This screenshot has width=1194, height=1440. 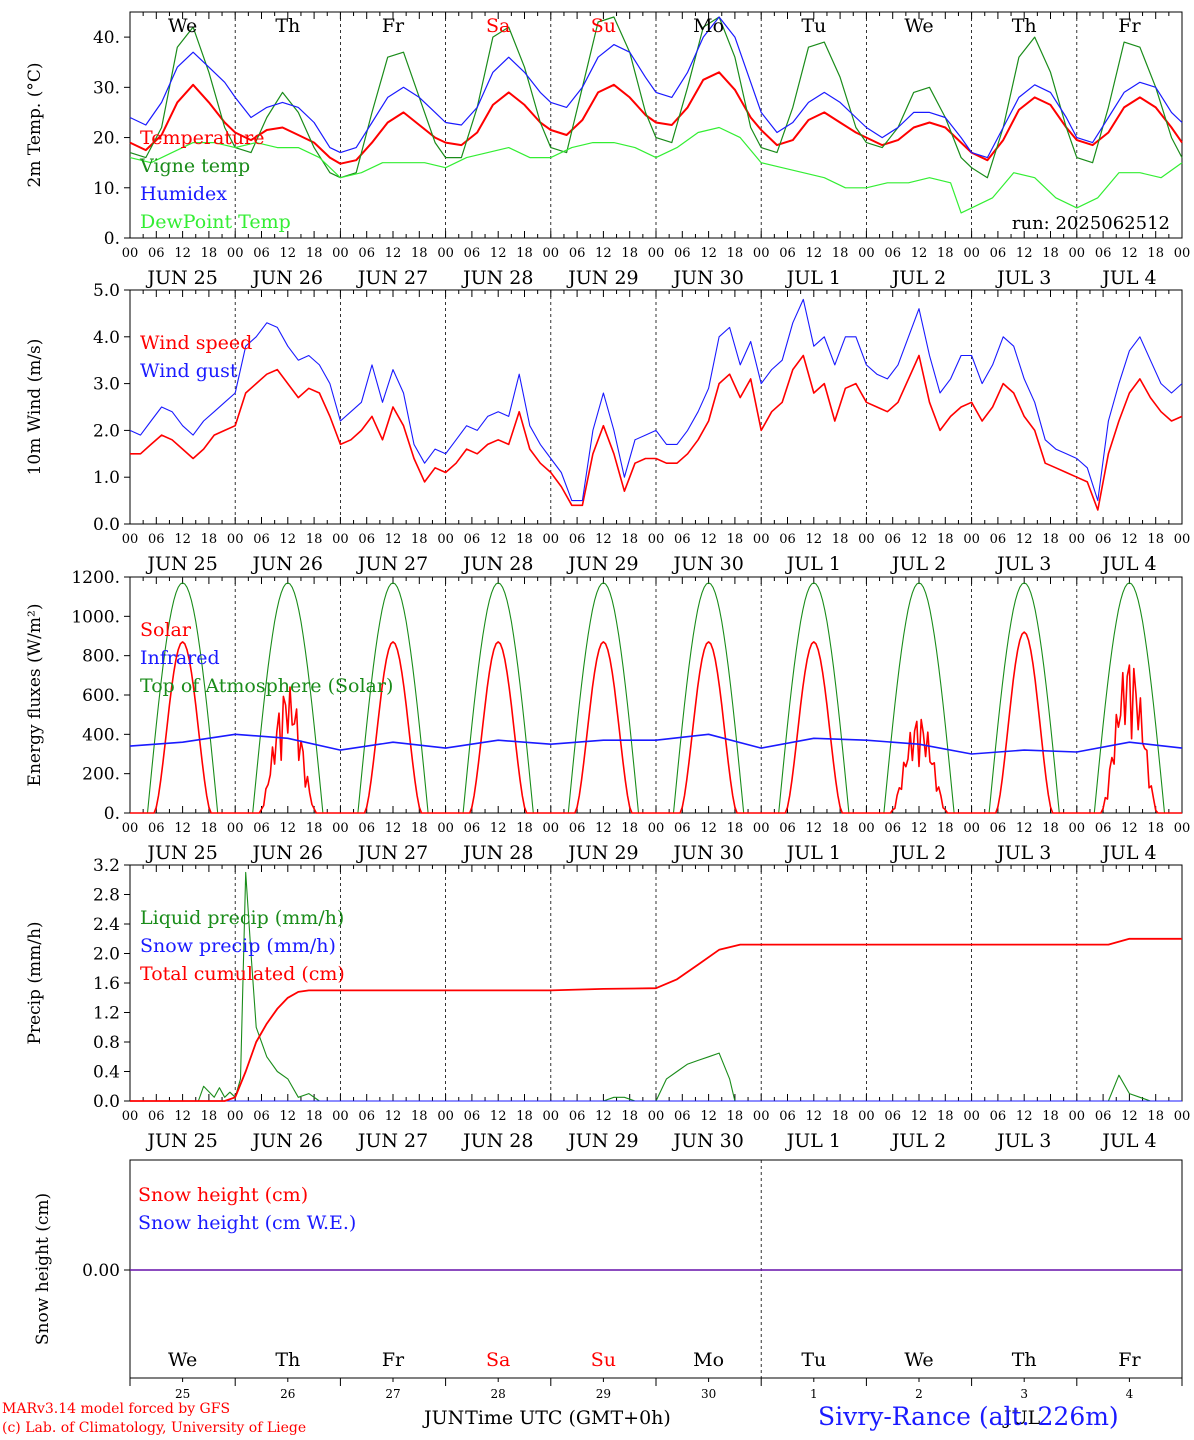 What do you see at coordinates (266, 686) in the screenshot?
I see `legend-entry: Top of Atmosphere (Solar)` at bounding box center [266, 686].